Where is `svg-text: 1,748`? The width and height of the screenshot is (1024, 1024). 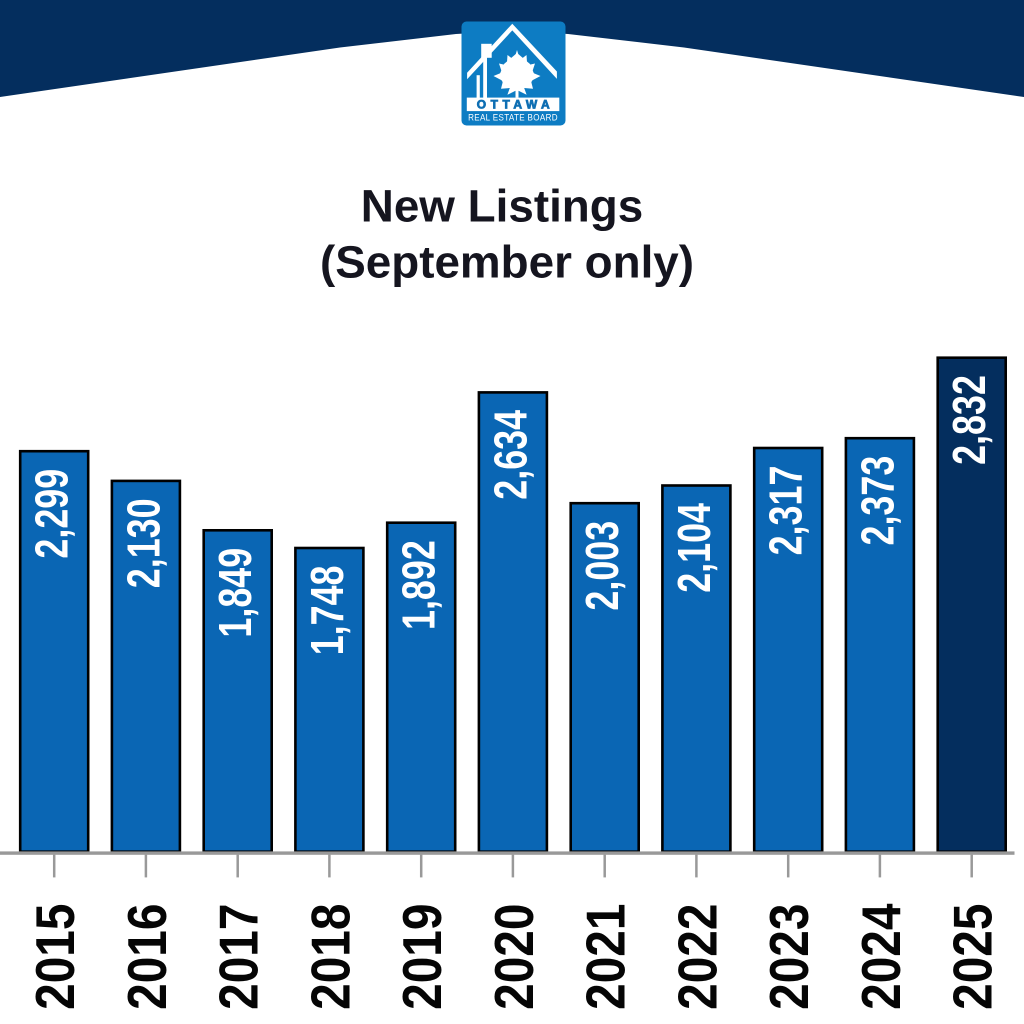
svg-text: 1,748 is located at coordinates (327, 611).